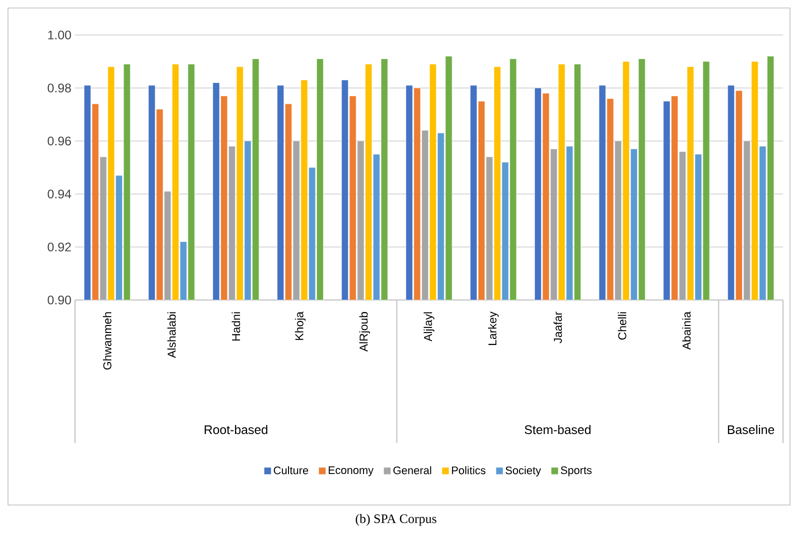  What do you see at coordinates (686, 331) in the screenshot?
I see `x-tick-label: Abainia` at bounding box center [686, 331].